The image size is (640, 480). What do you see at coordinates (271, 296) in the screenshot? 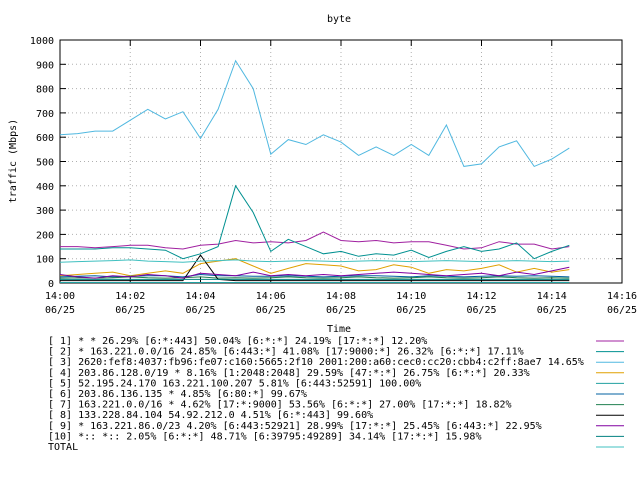
I see `x-tick-label-time: 14:06` at bounding box center [271, 296].